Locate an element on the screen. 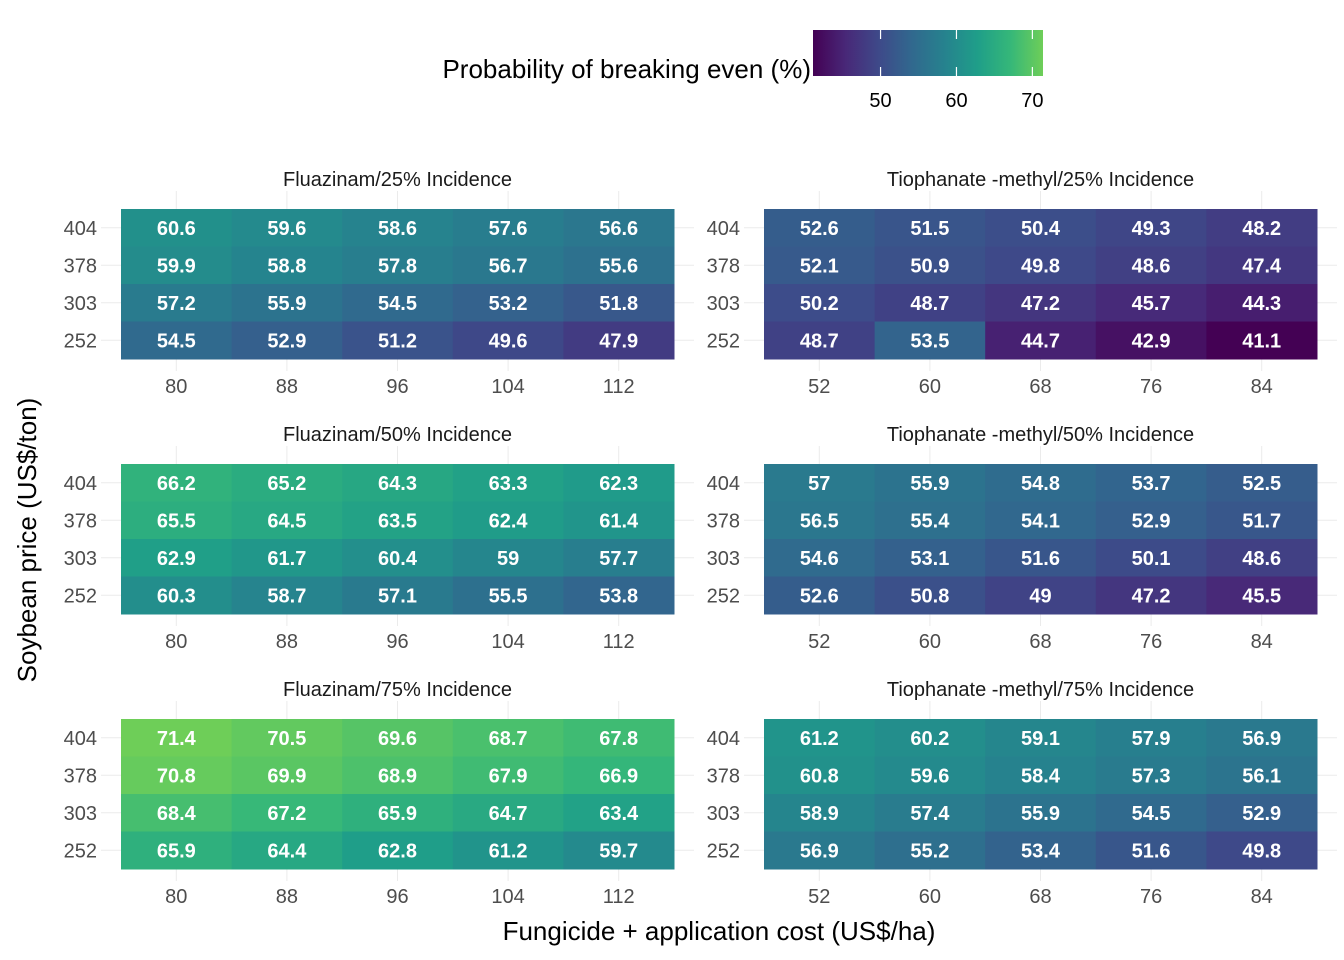 The width and height of the screenshot is (1344, 960). cell-value-label: 57.6 is located at coordinates (508, 229).